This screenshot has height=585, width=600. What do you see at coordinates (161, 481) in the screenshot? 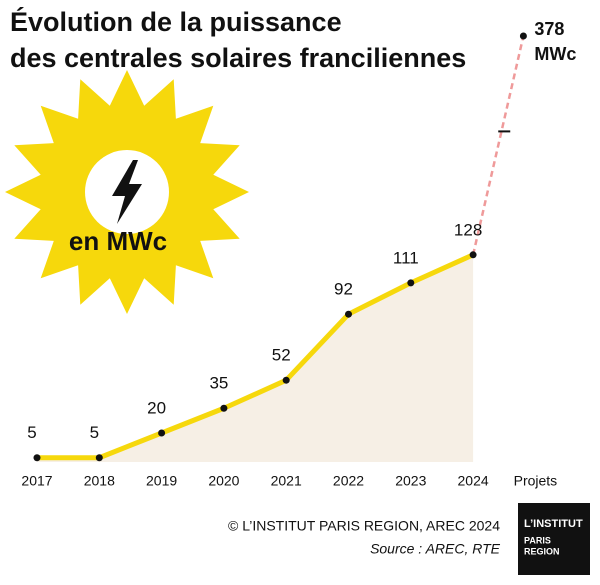
I see `x-tick-label: 2019` at bounding box center [161, 481].